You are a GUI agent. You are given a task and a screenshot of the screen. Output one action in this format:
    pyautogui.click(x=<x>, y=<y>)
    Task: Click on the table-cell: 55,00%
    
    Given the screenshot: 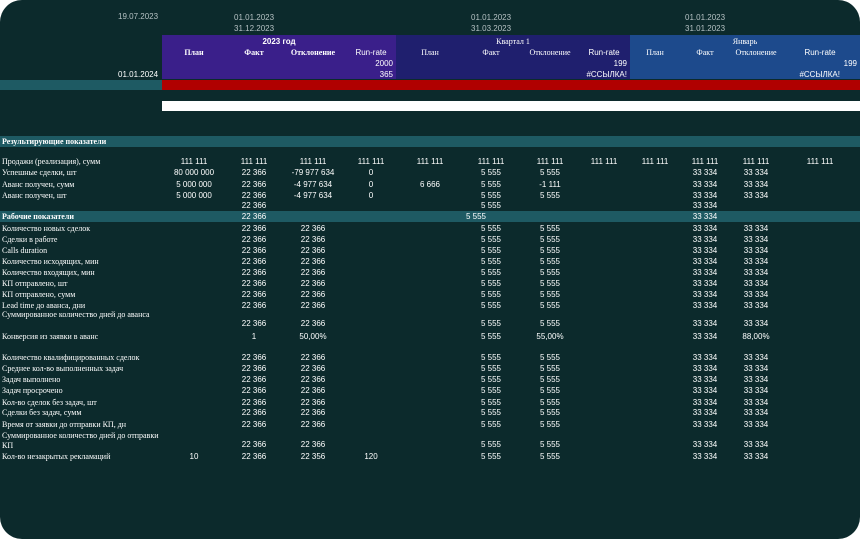 What is the action you would take?
    pyautogui.click(x=550, y=336)
    